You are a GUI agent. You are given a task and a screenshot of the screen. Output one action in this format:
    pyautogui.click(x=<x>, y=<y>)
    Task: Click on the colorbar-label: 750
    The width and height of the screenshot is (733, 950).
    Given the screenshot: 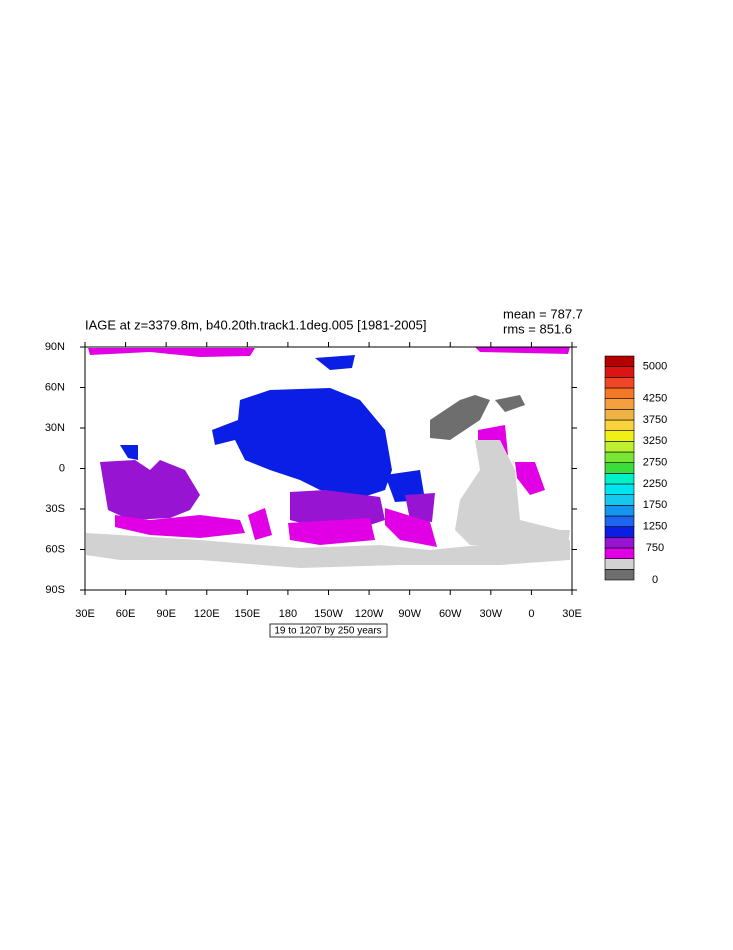 What is the action you would take?
    pyautogui.click(x=655, y=548)
    